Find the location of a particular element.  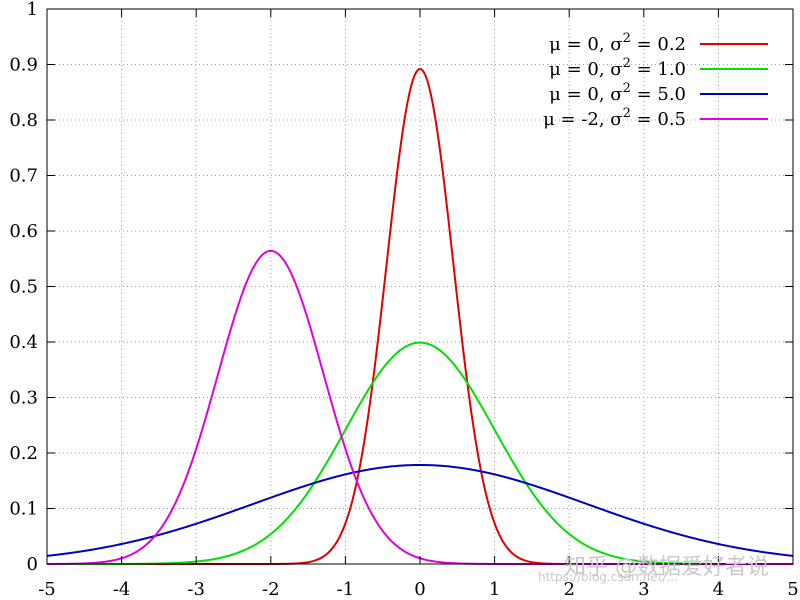

watermark: https://blog.csdn.net/... 知乎 @数据爱好者说 is located at coordinates (653, 569).